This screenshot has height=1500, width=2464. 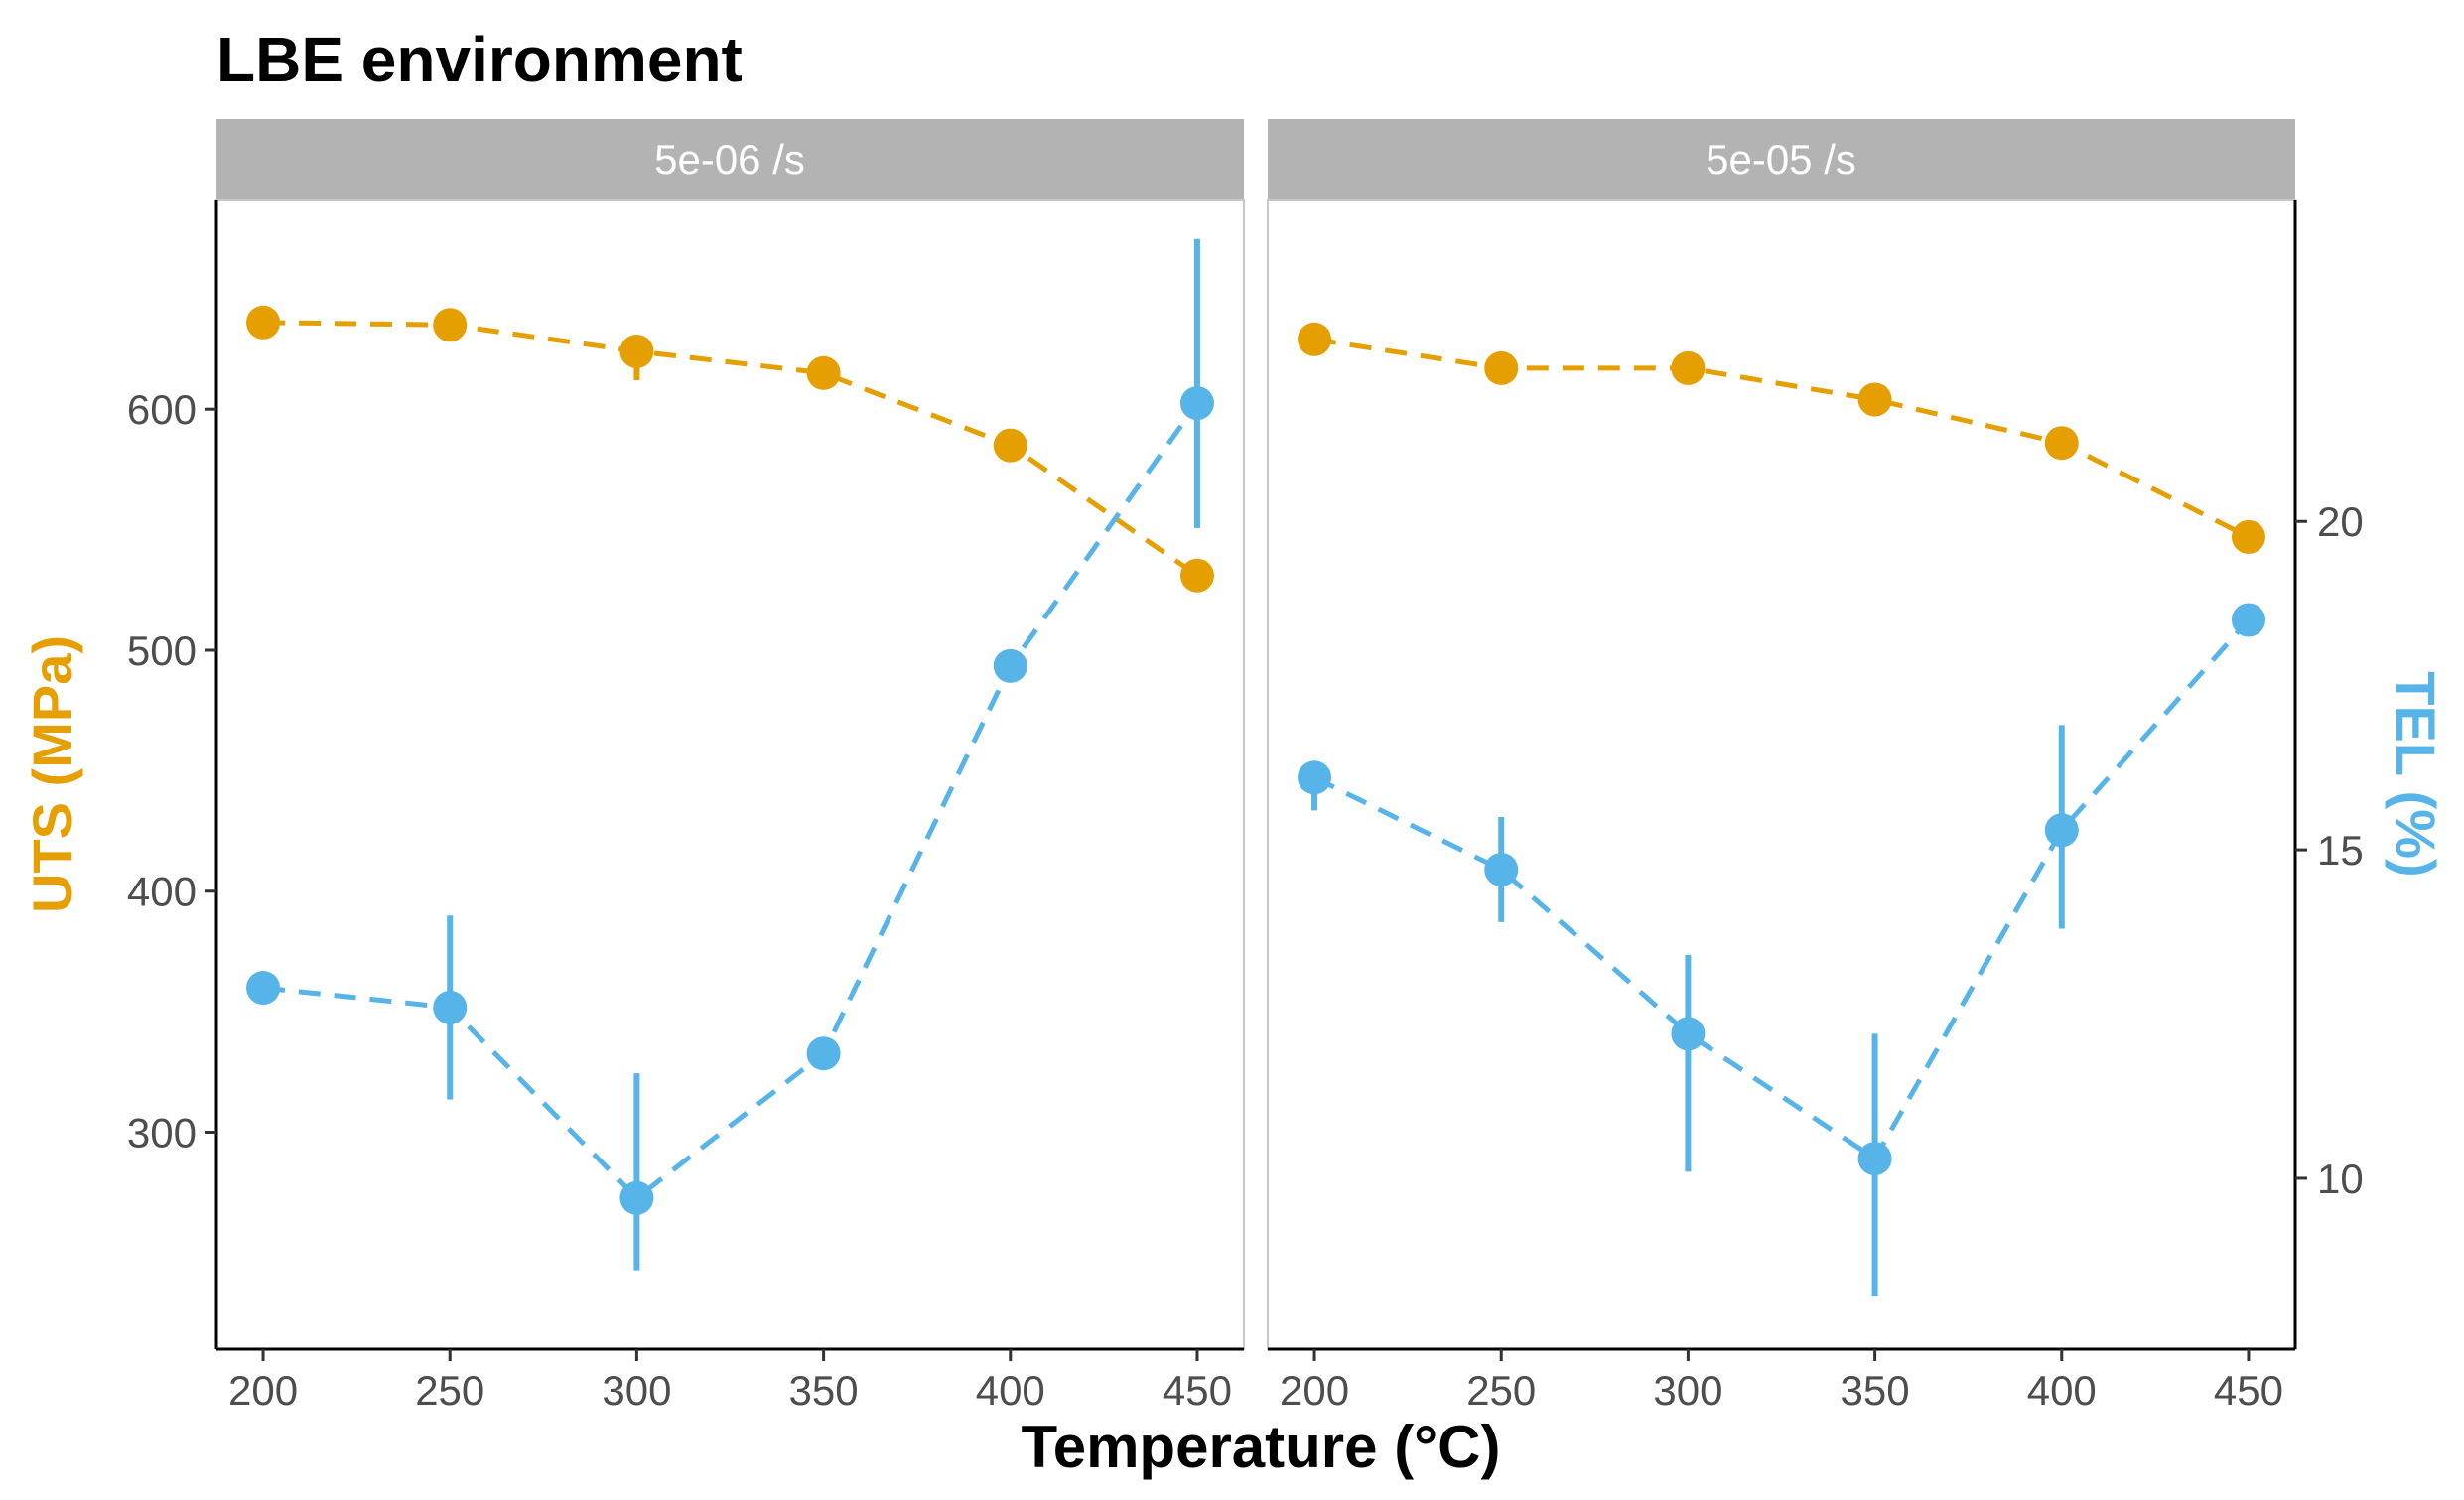 I want to click on panel-2-uts-line, so click(x=1782, y=439).